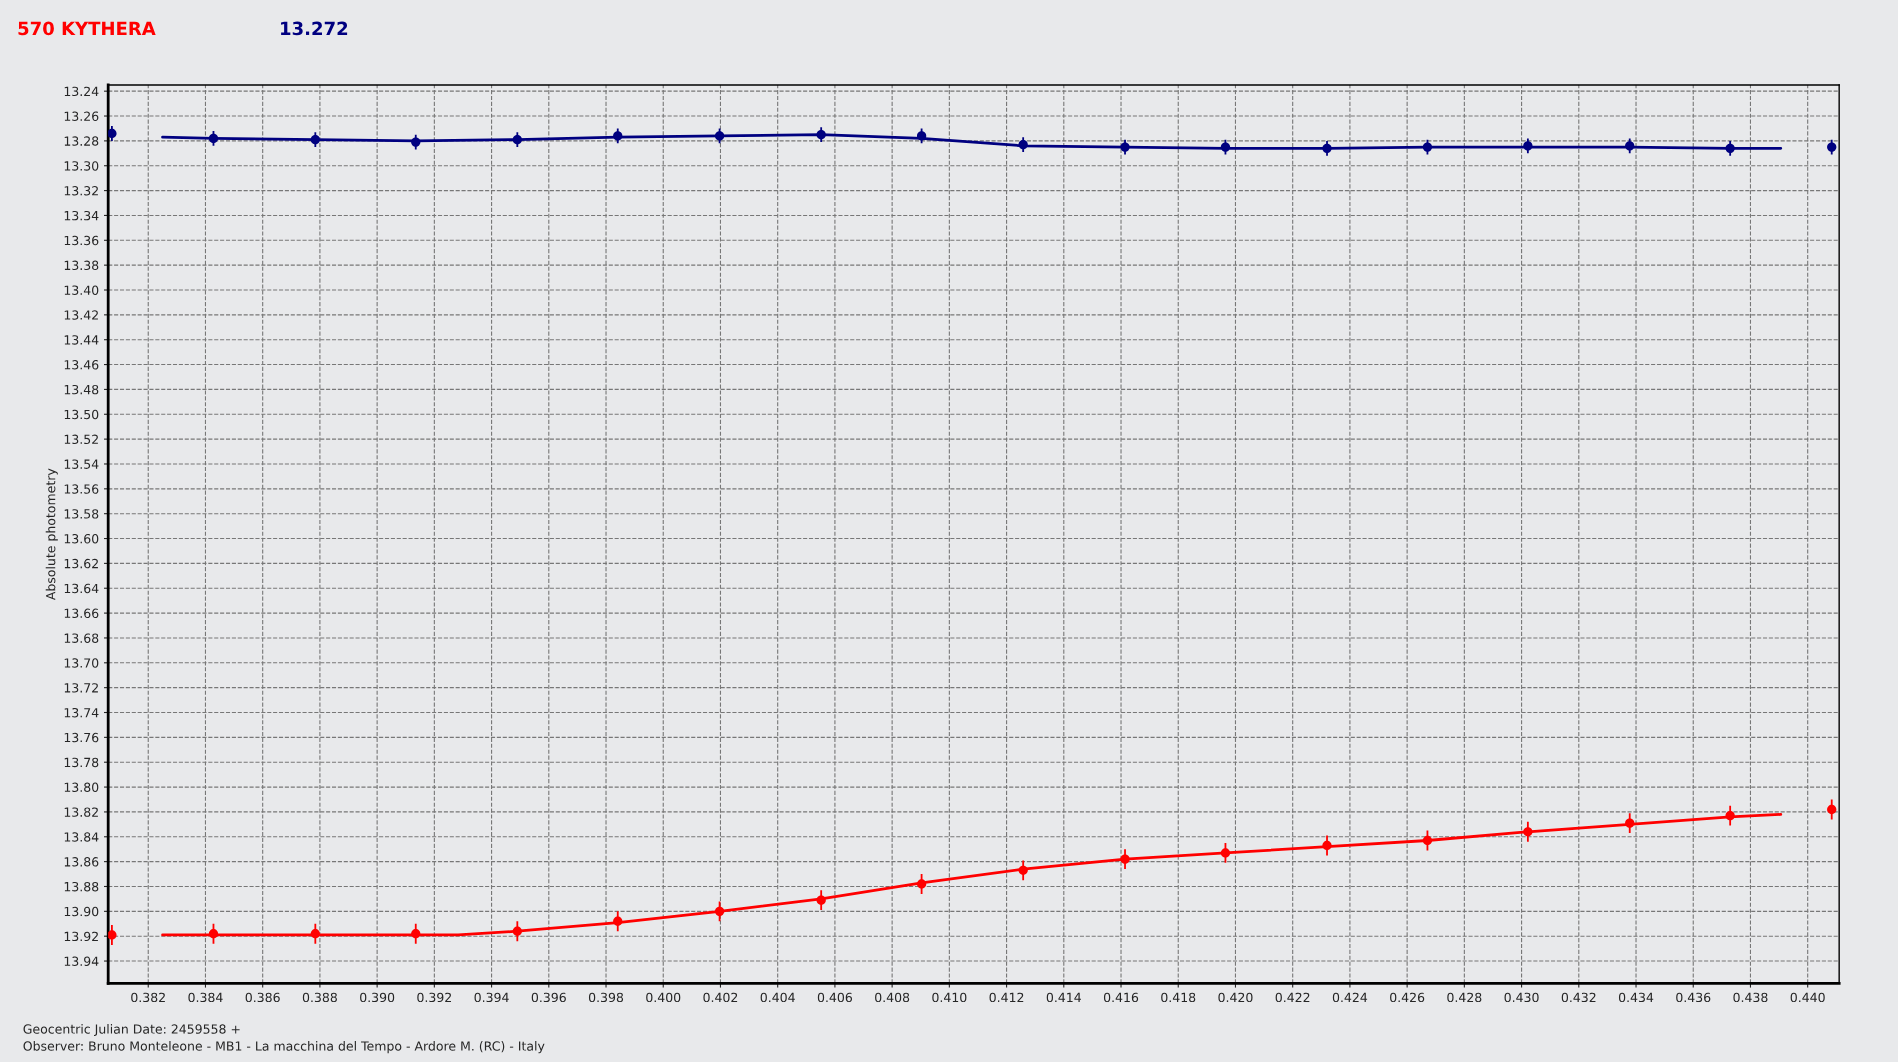 The width and height of the screenshot is (1898, 1062). I want to click on x-tick-label: 0.386, so click(262, 997).